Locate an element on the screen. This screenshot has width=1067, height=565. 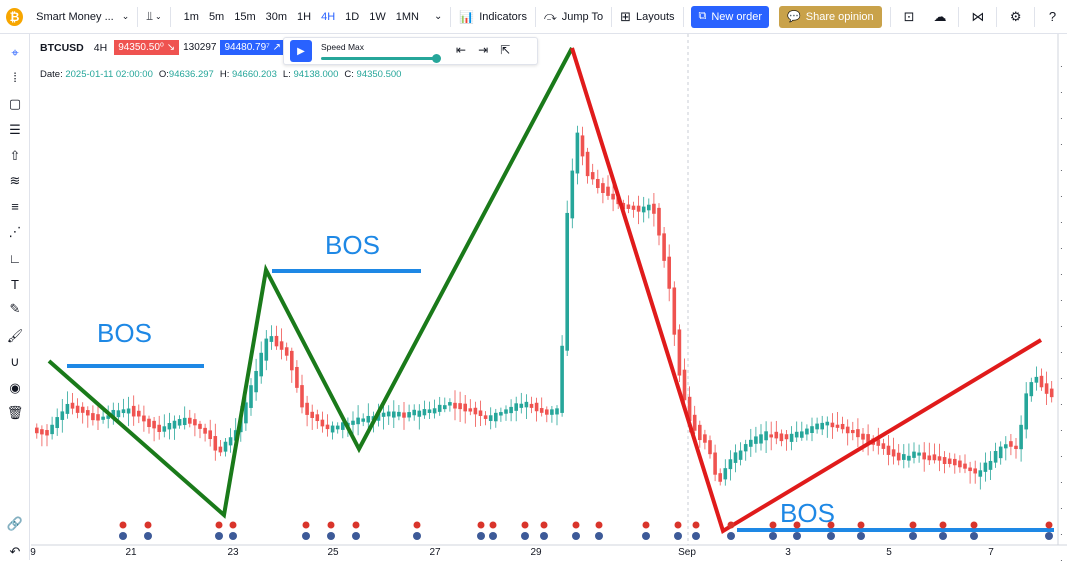
speed-slider-handle is located at coordinates (436, 58).